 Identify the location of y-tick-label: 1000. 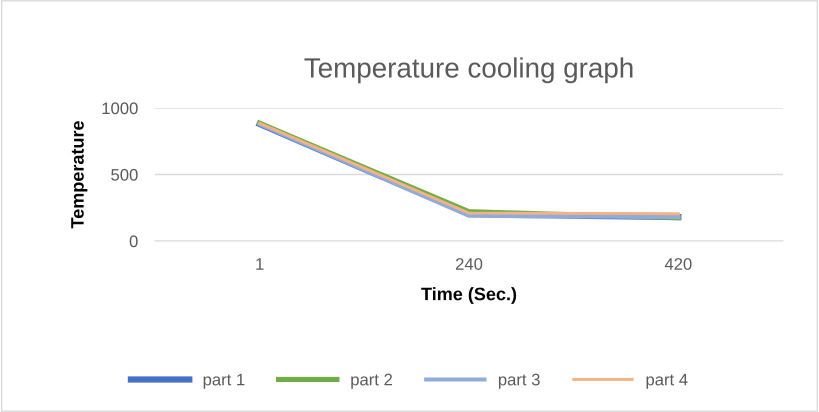
(120, 108).